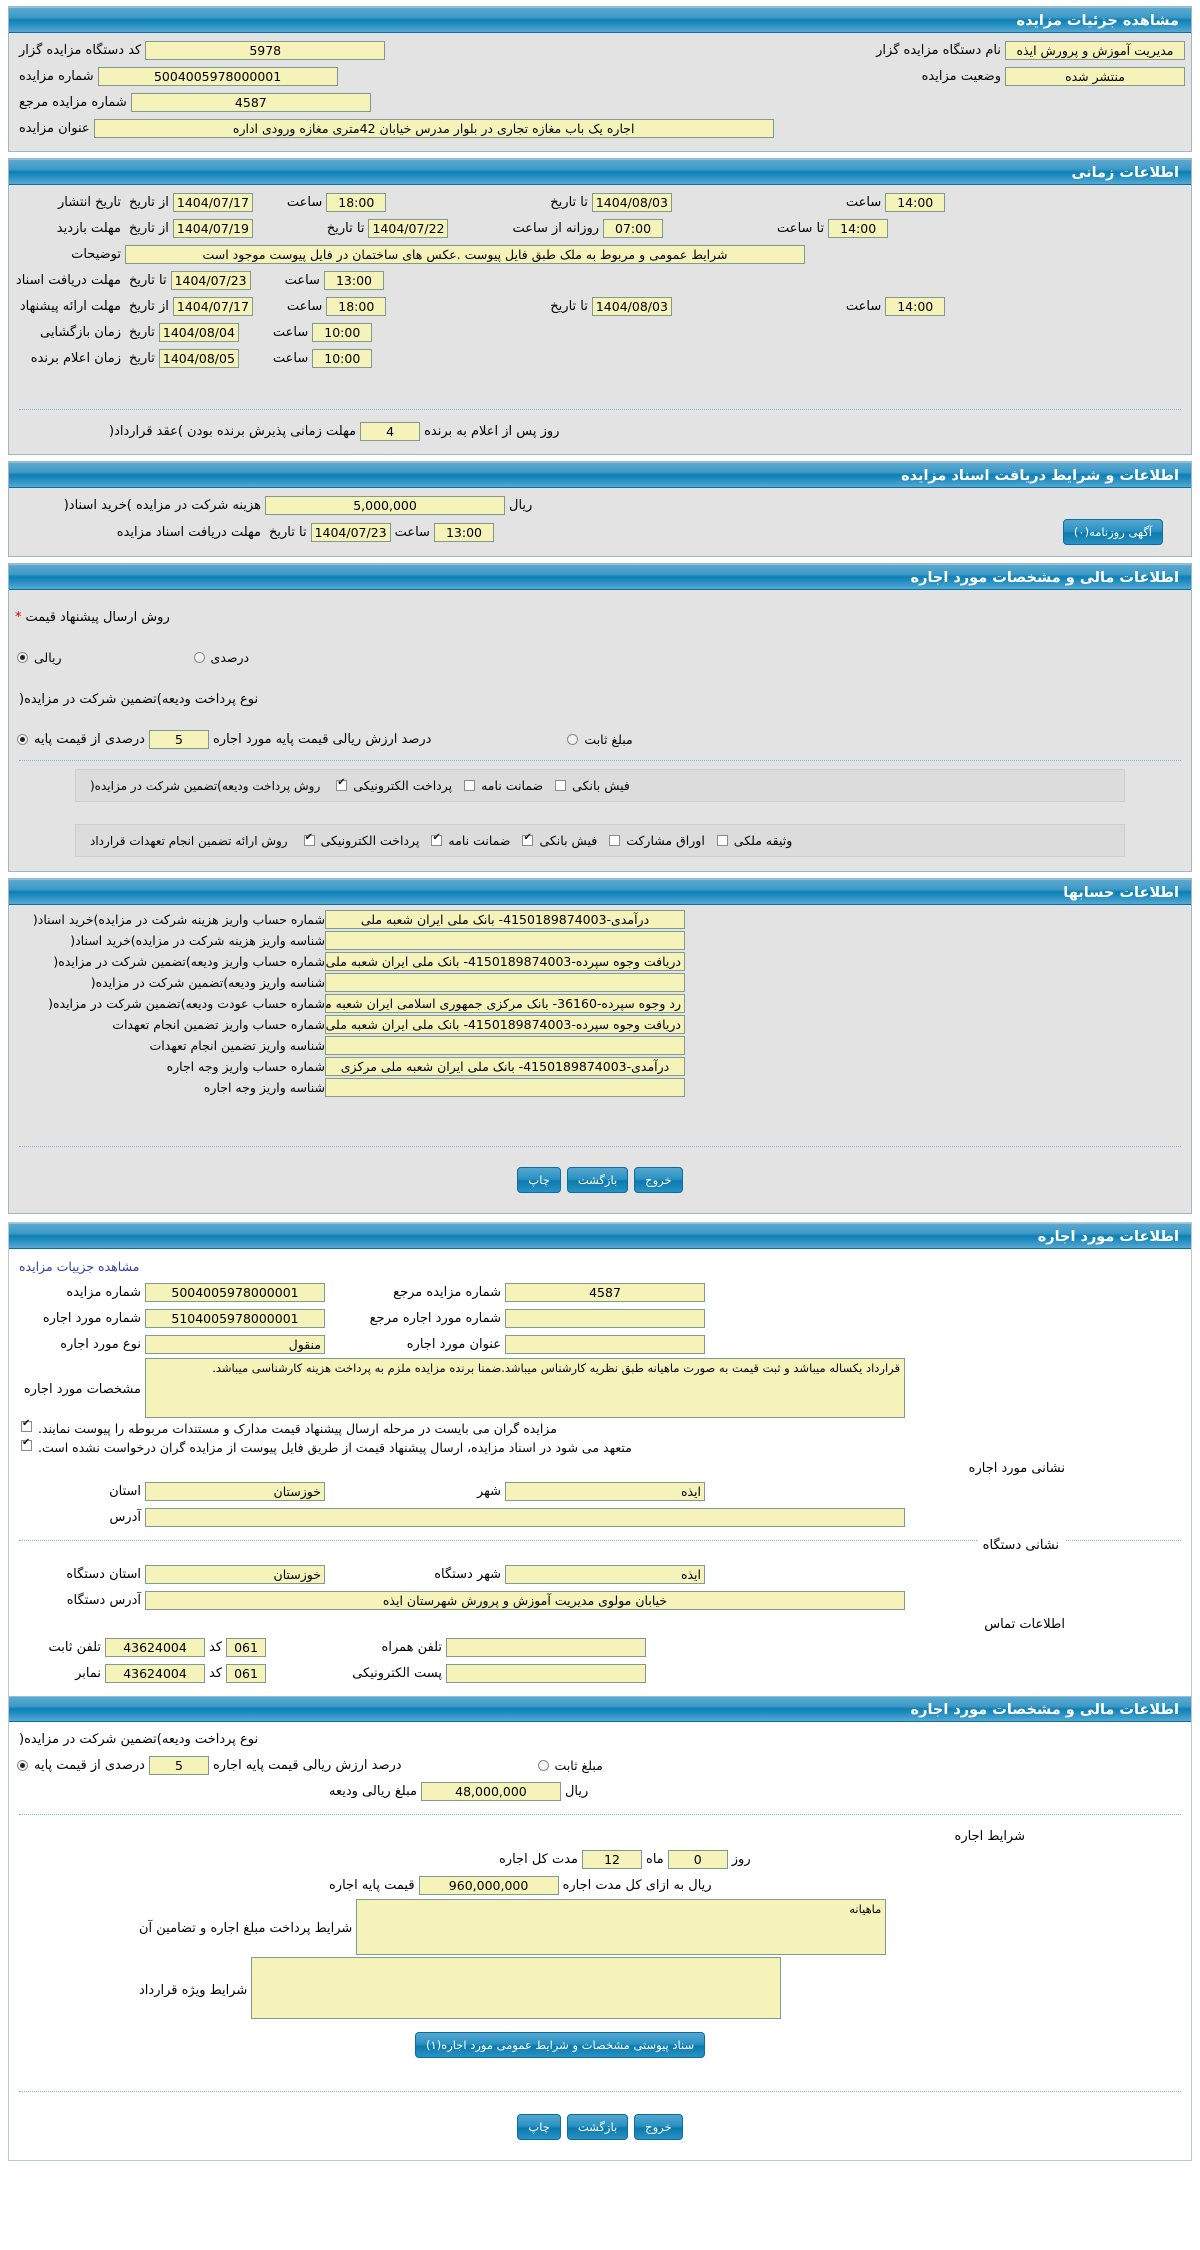 This screenshot has height=2250, width=1200. Describe the element at coordinates (1112, 532) in the screenshot. I see `newspaper-ad-button: آگهی روزنامه(۰)` at that location.